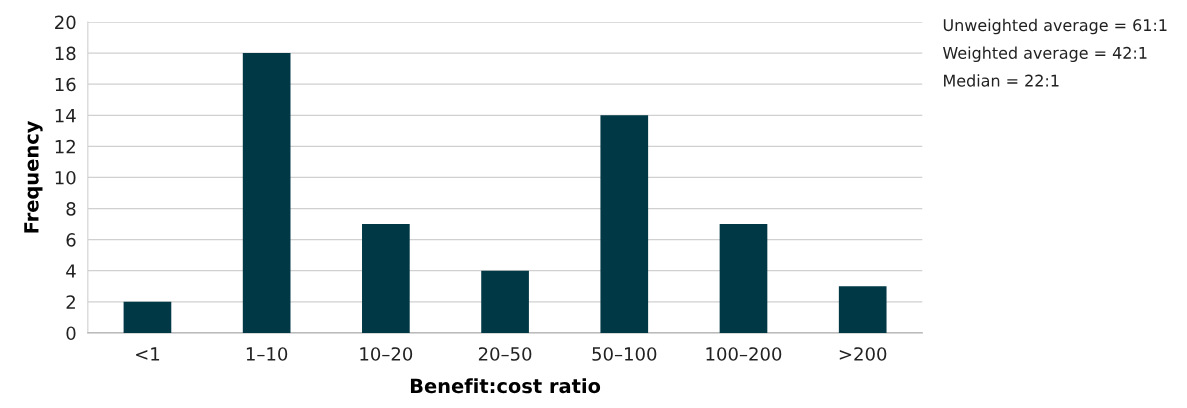  Describe the element at coordinates (505, 354) in the screenshot. I see `x-tick-label: 20–50` at that location.